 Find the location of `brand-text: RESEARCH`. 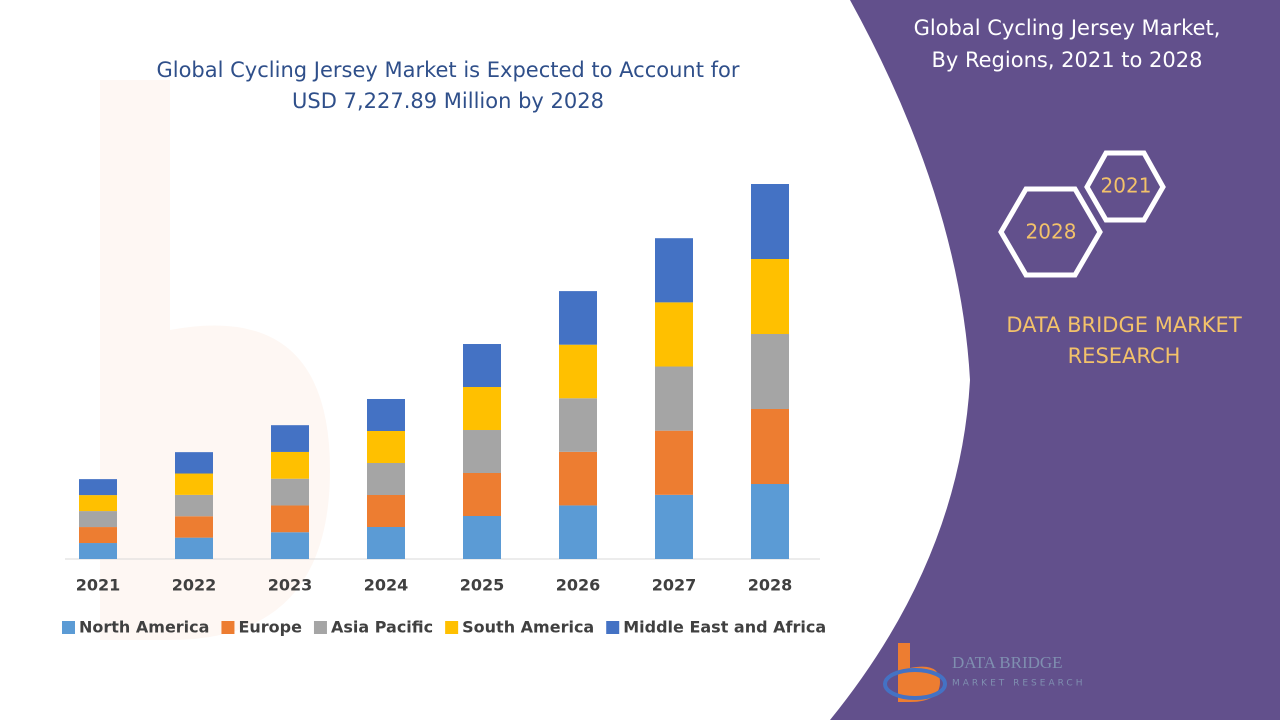

brand-text: RESEARCH is located at coordinates (1124, 356).